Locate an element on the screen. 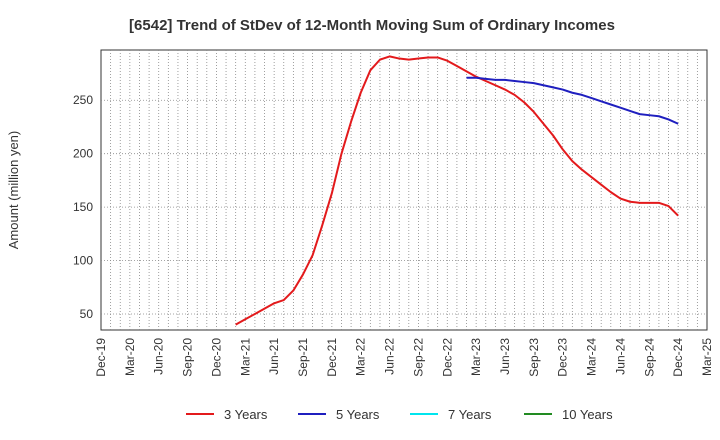  legend-label: 7 Years is located at coordinates (470, 414).